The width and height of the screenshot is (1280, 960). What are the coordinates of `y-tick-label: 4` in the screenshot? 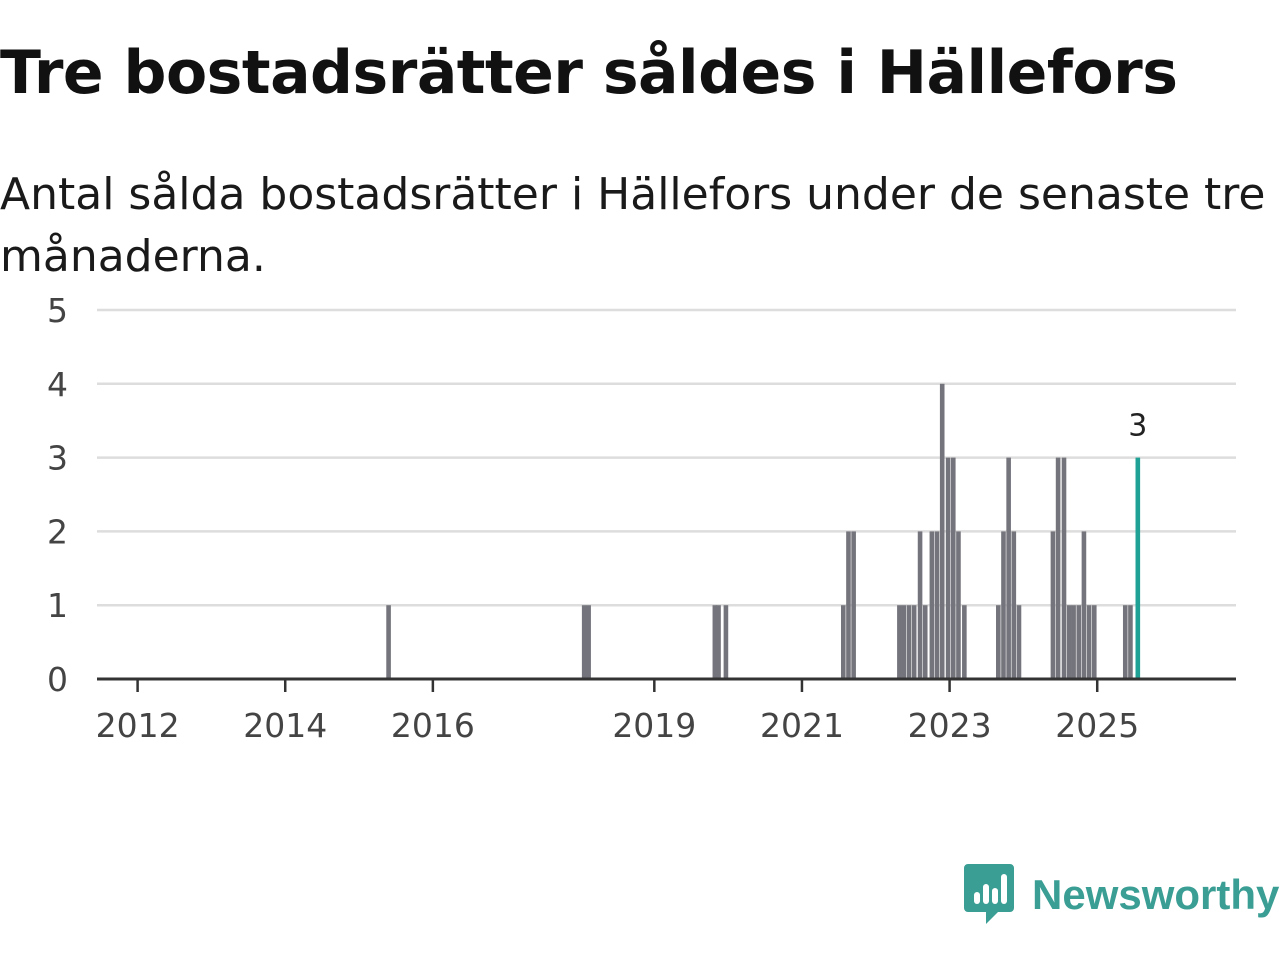 It's located at (57, 384).